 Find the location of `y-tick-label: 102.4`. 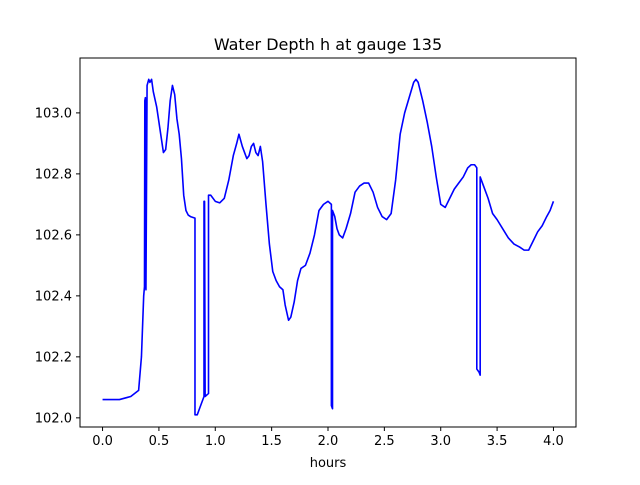

y-tick-label: 102.4 is located at coordinates (53, 296).